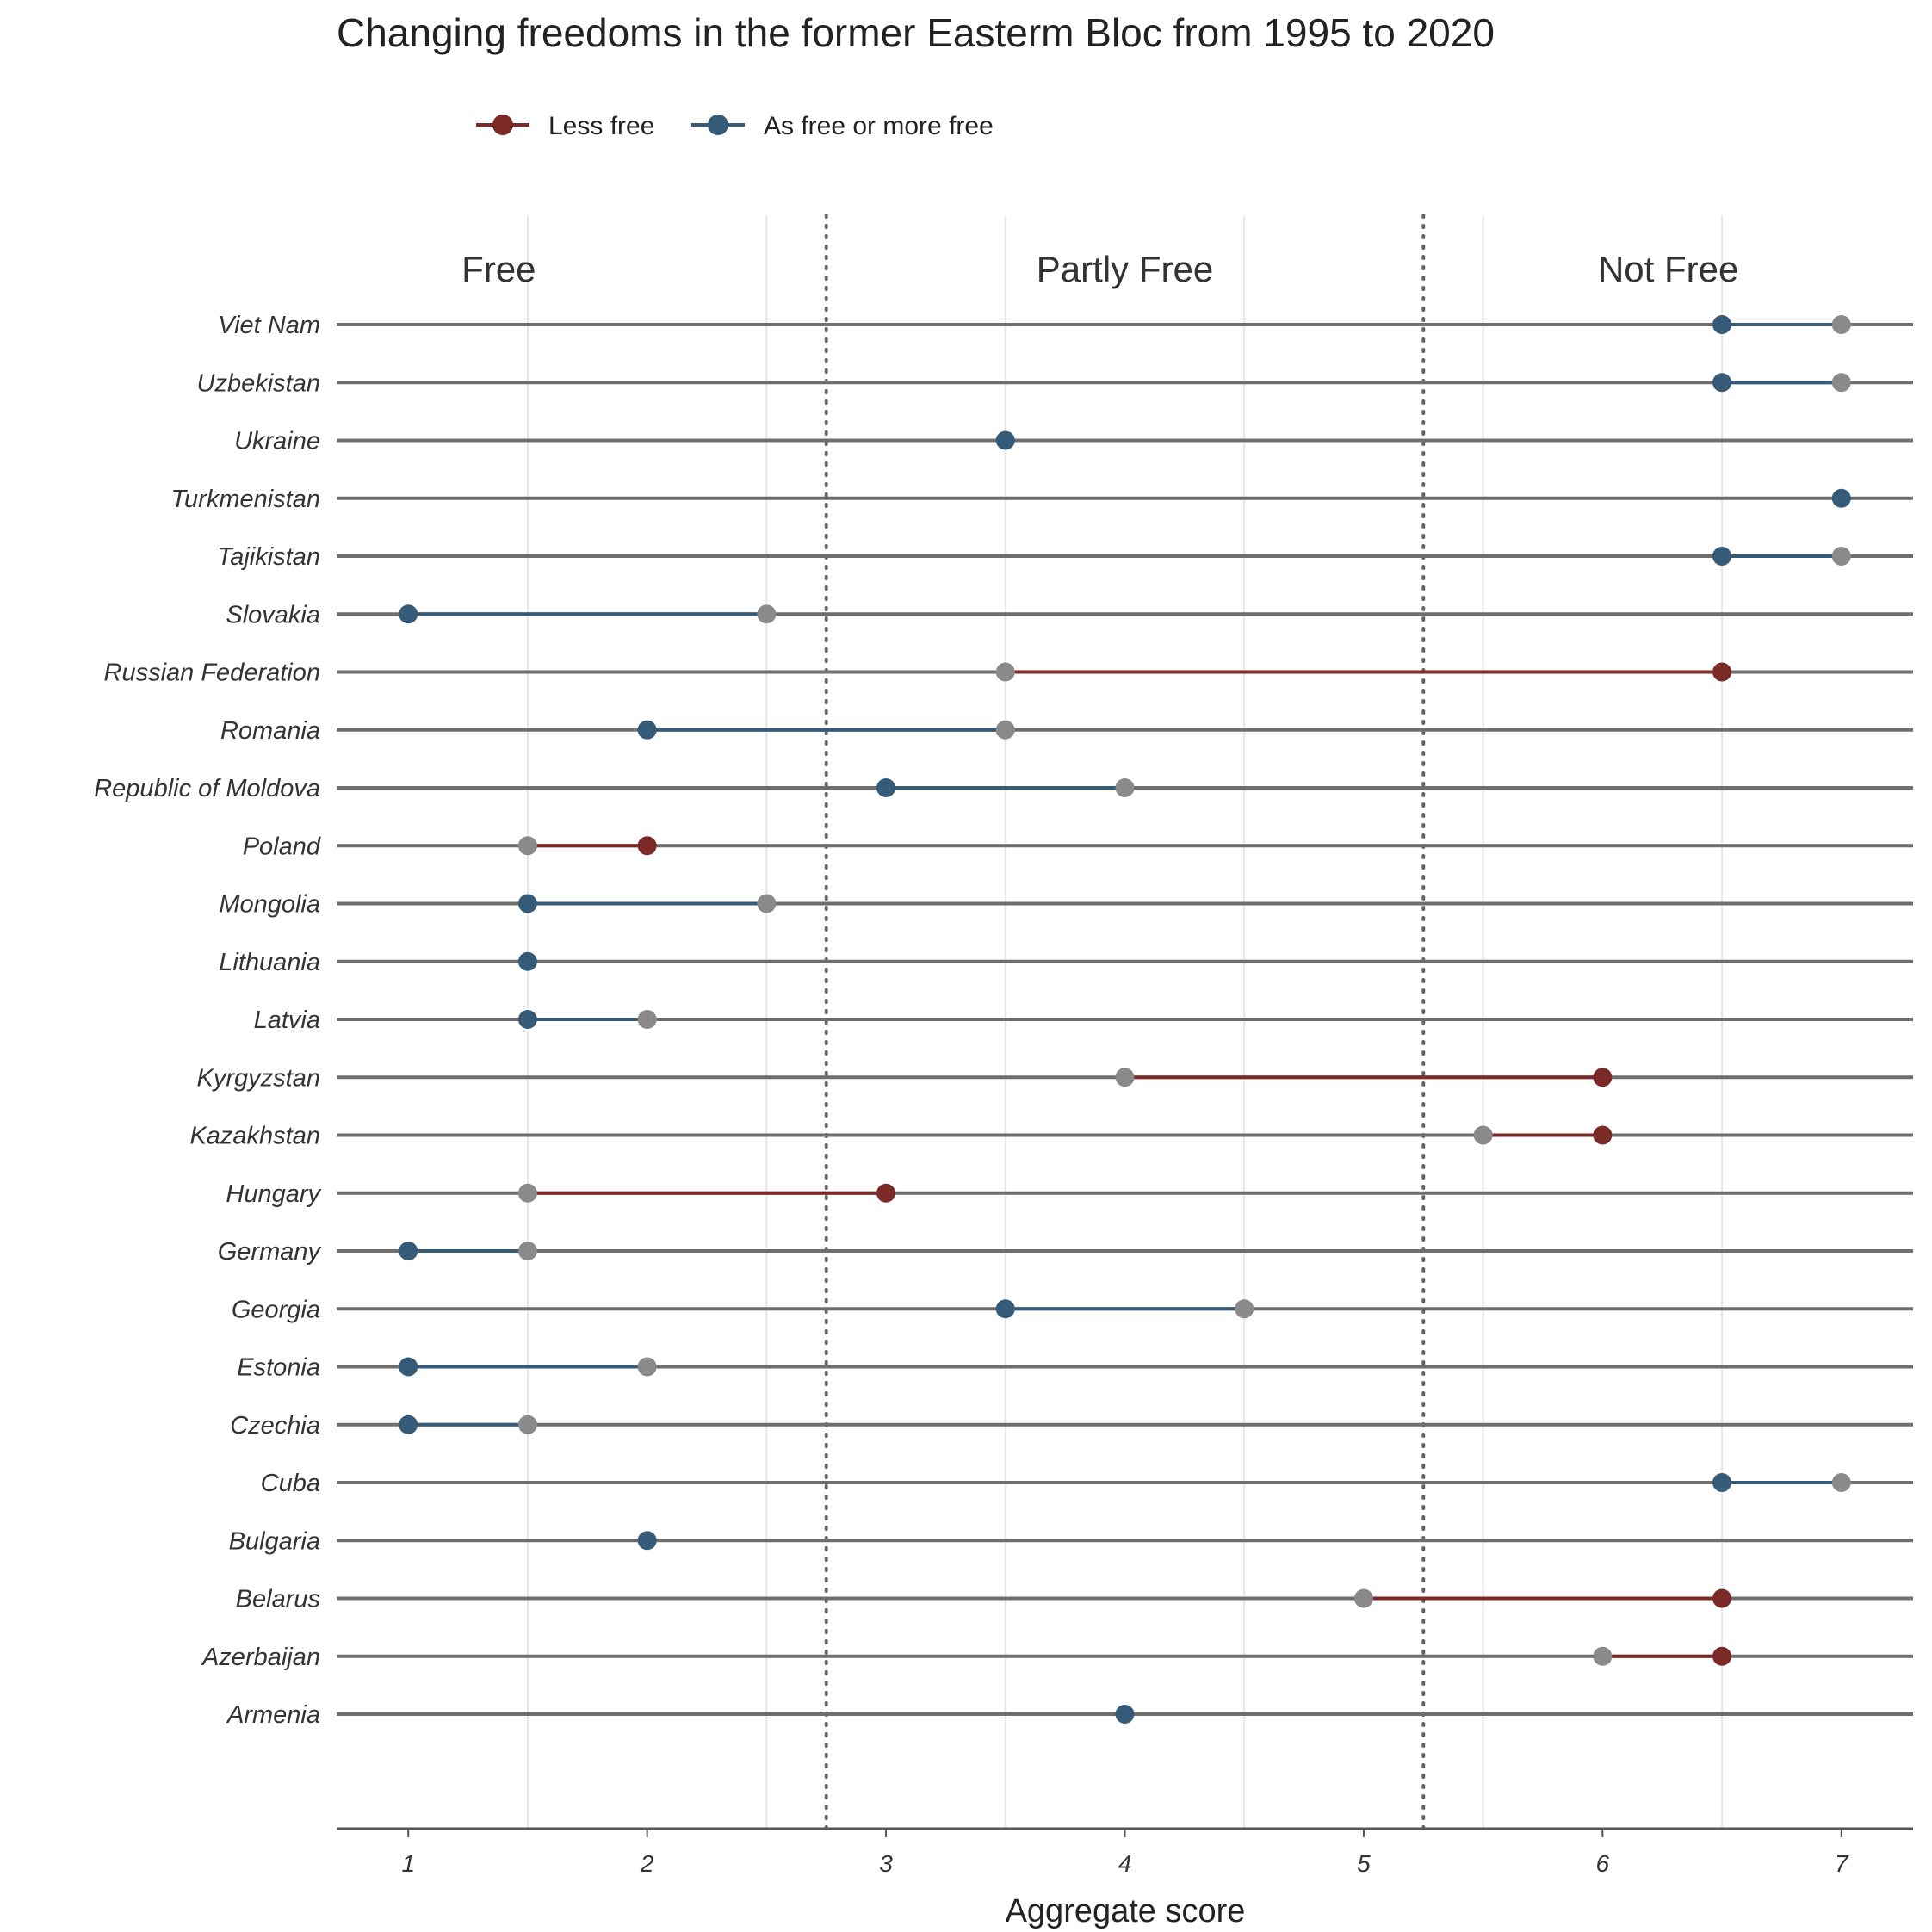 The height and width of the screenshot is (1932, 1932). What do you see at coordinates (273, 615) in the screenshot?
I see `country-label-slovakia: Slovakia` at bounding box center [273, 615].